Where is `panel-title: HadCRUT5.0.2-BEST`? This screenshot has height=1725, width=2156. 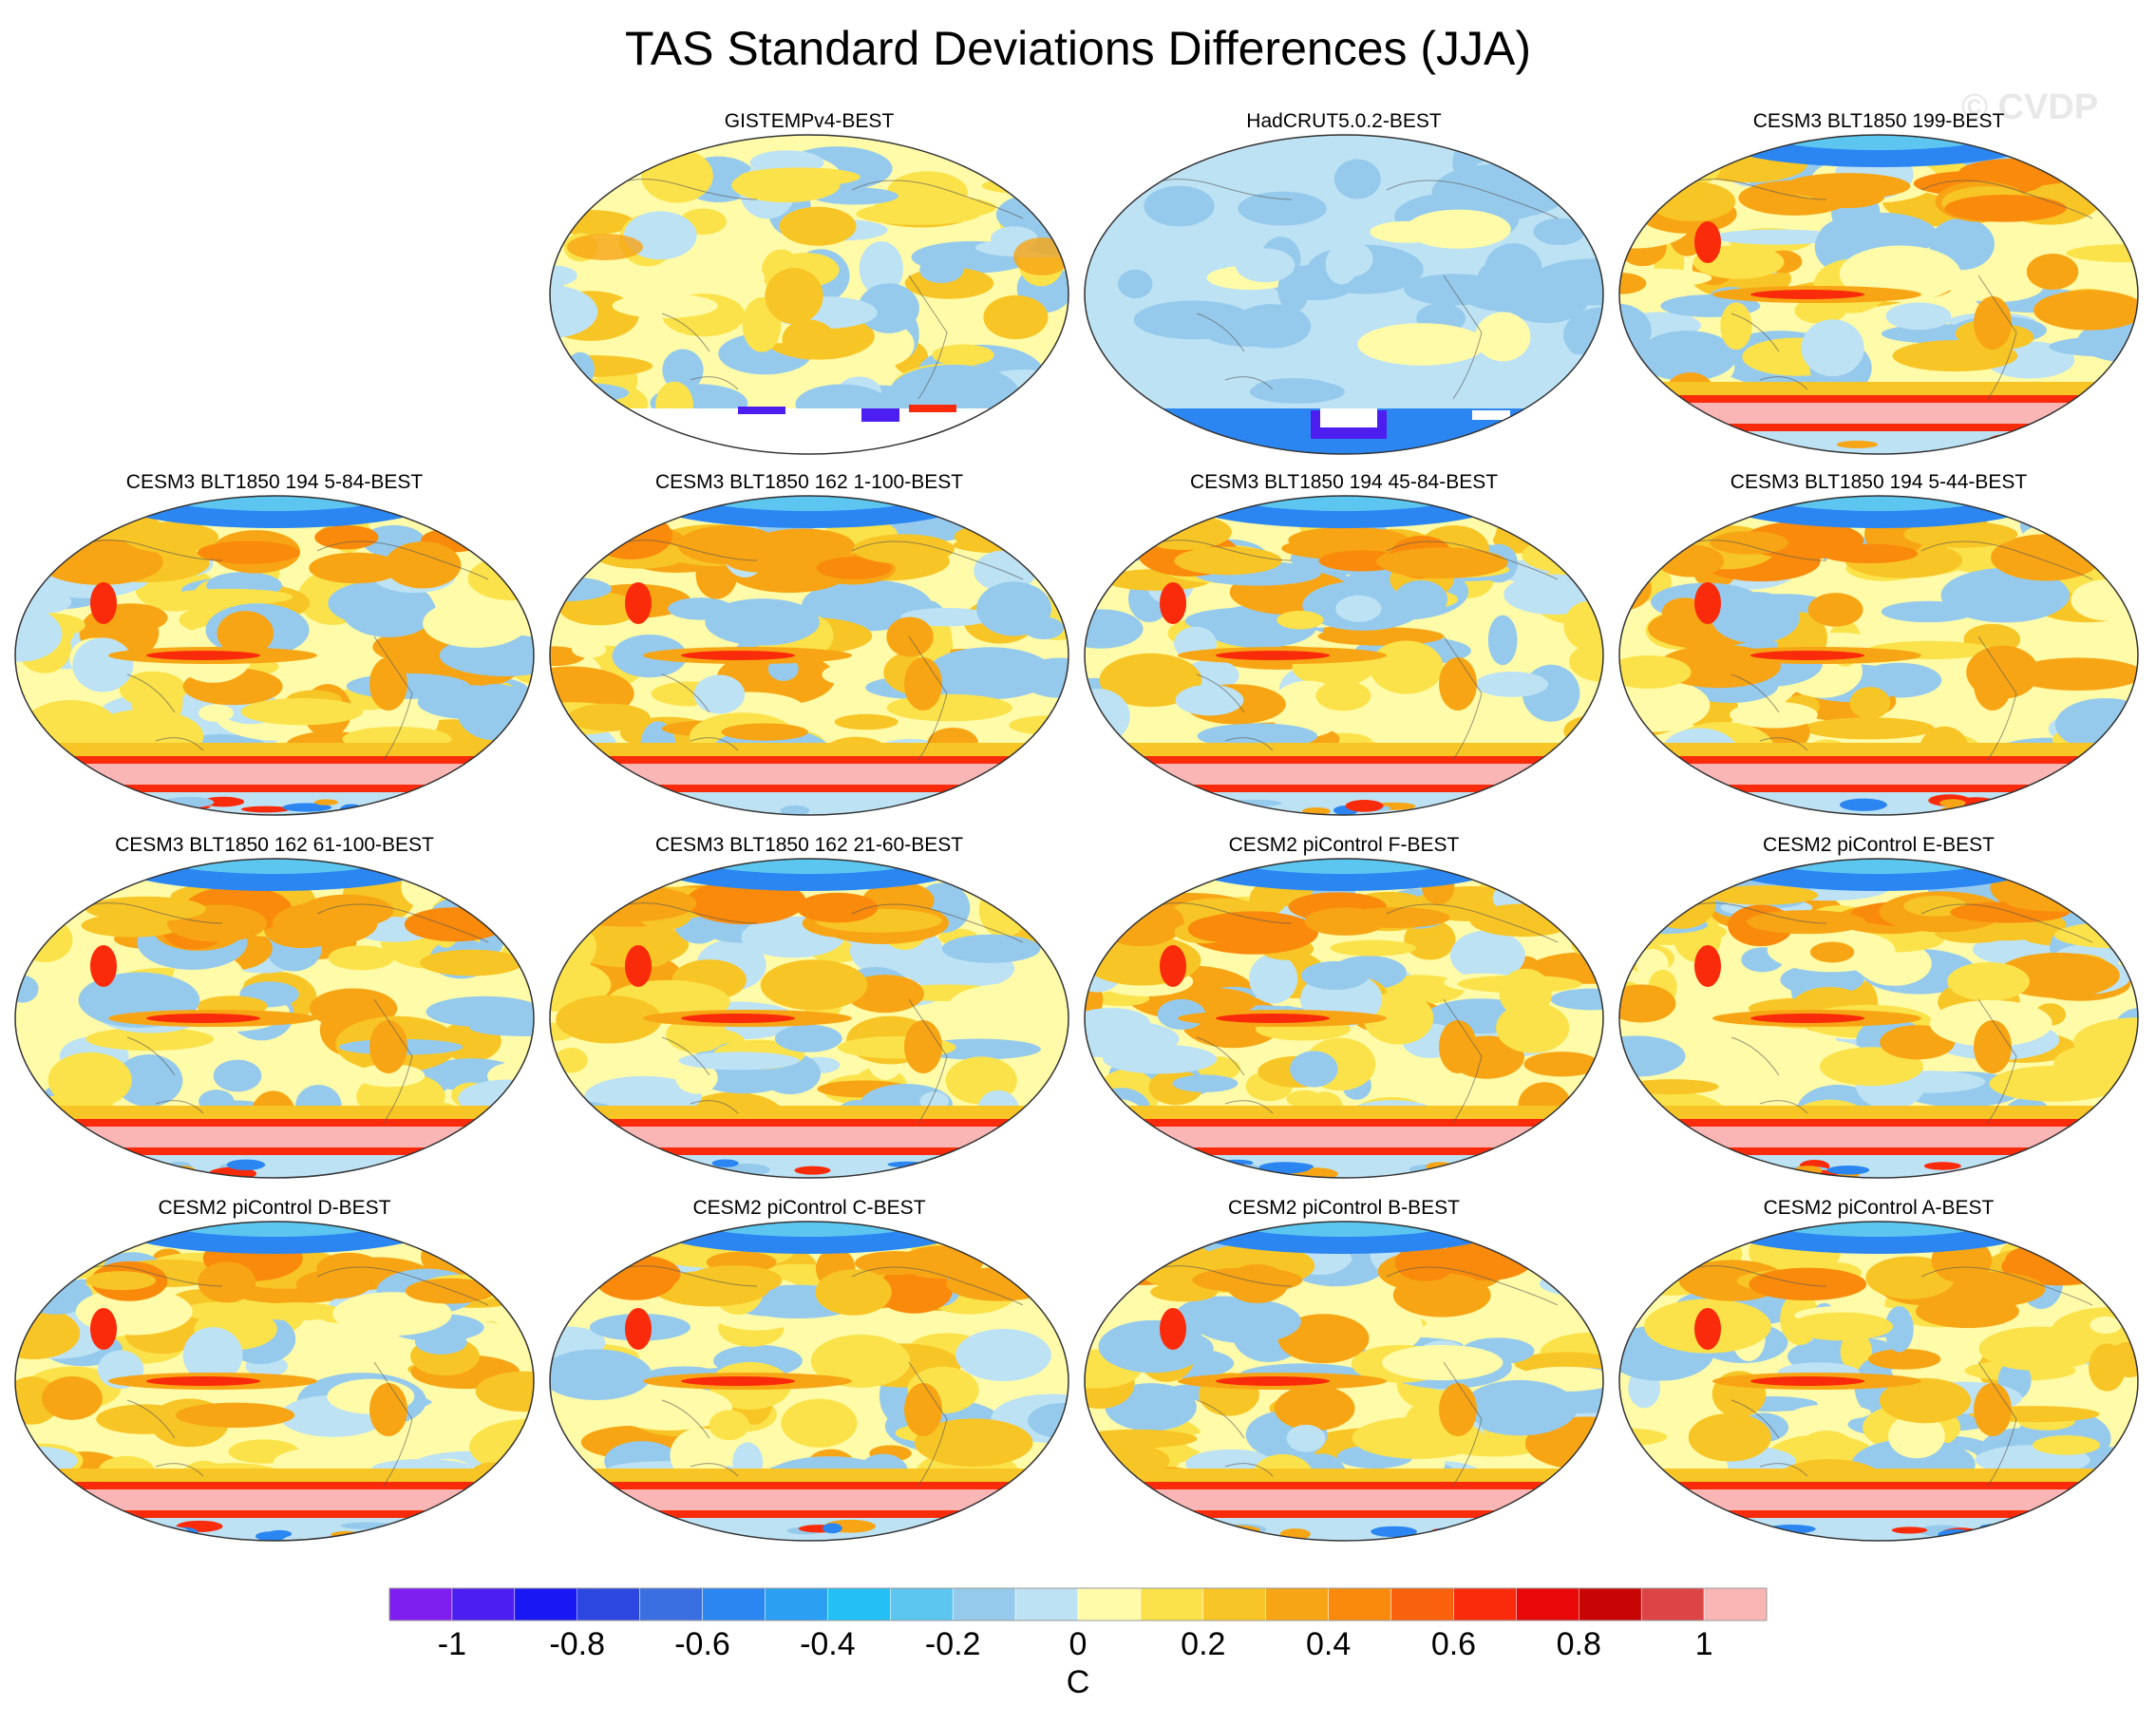 panel-title: HadCRUT5.0.2-BEST is located at coordinates (1344, 121).